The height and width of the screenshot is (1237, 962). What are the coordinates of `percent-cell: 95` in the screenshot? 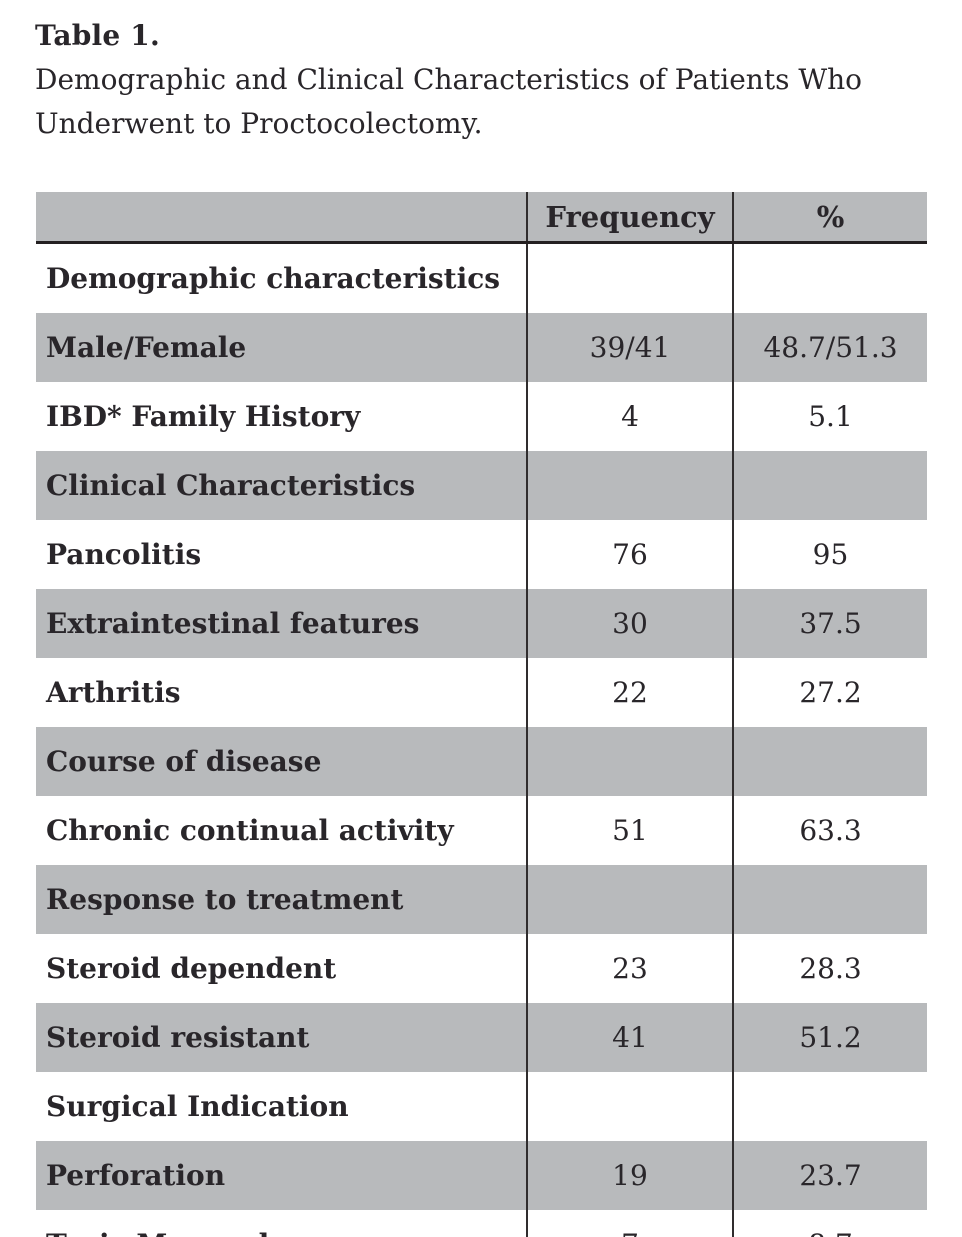 It's located at (829, 554).